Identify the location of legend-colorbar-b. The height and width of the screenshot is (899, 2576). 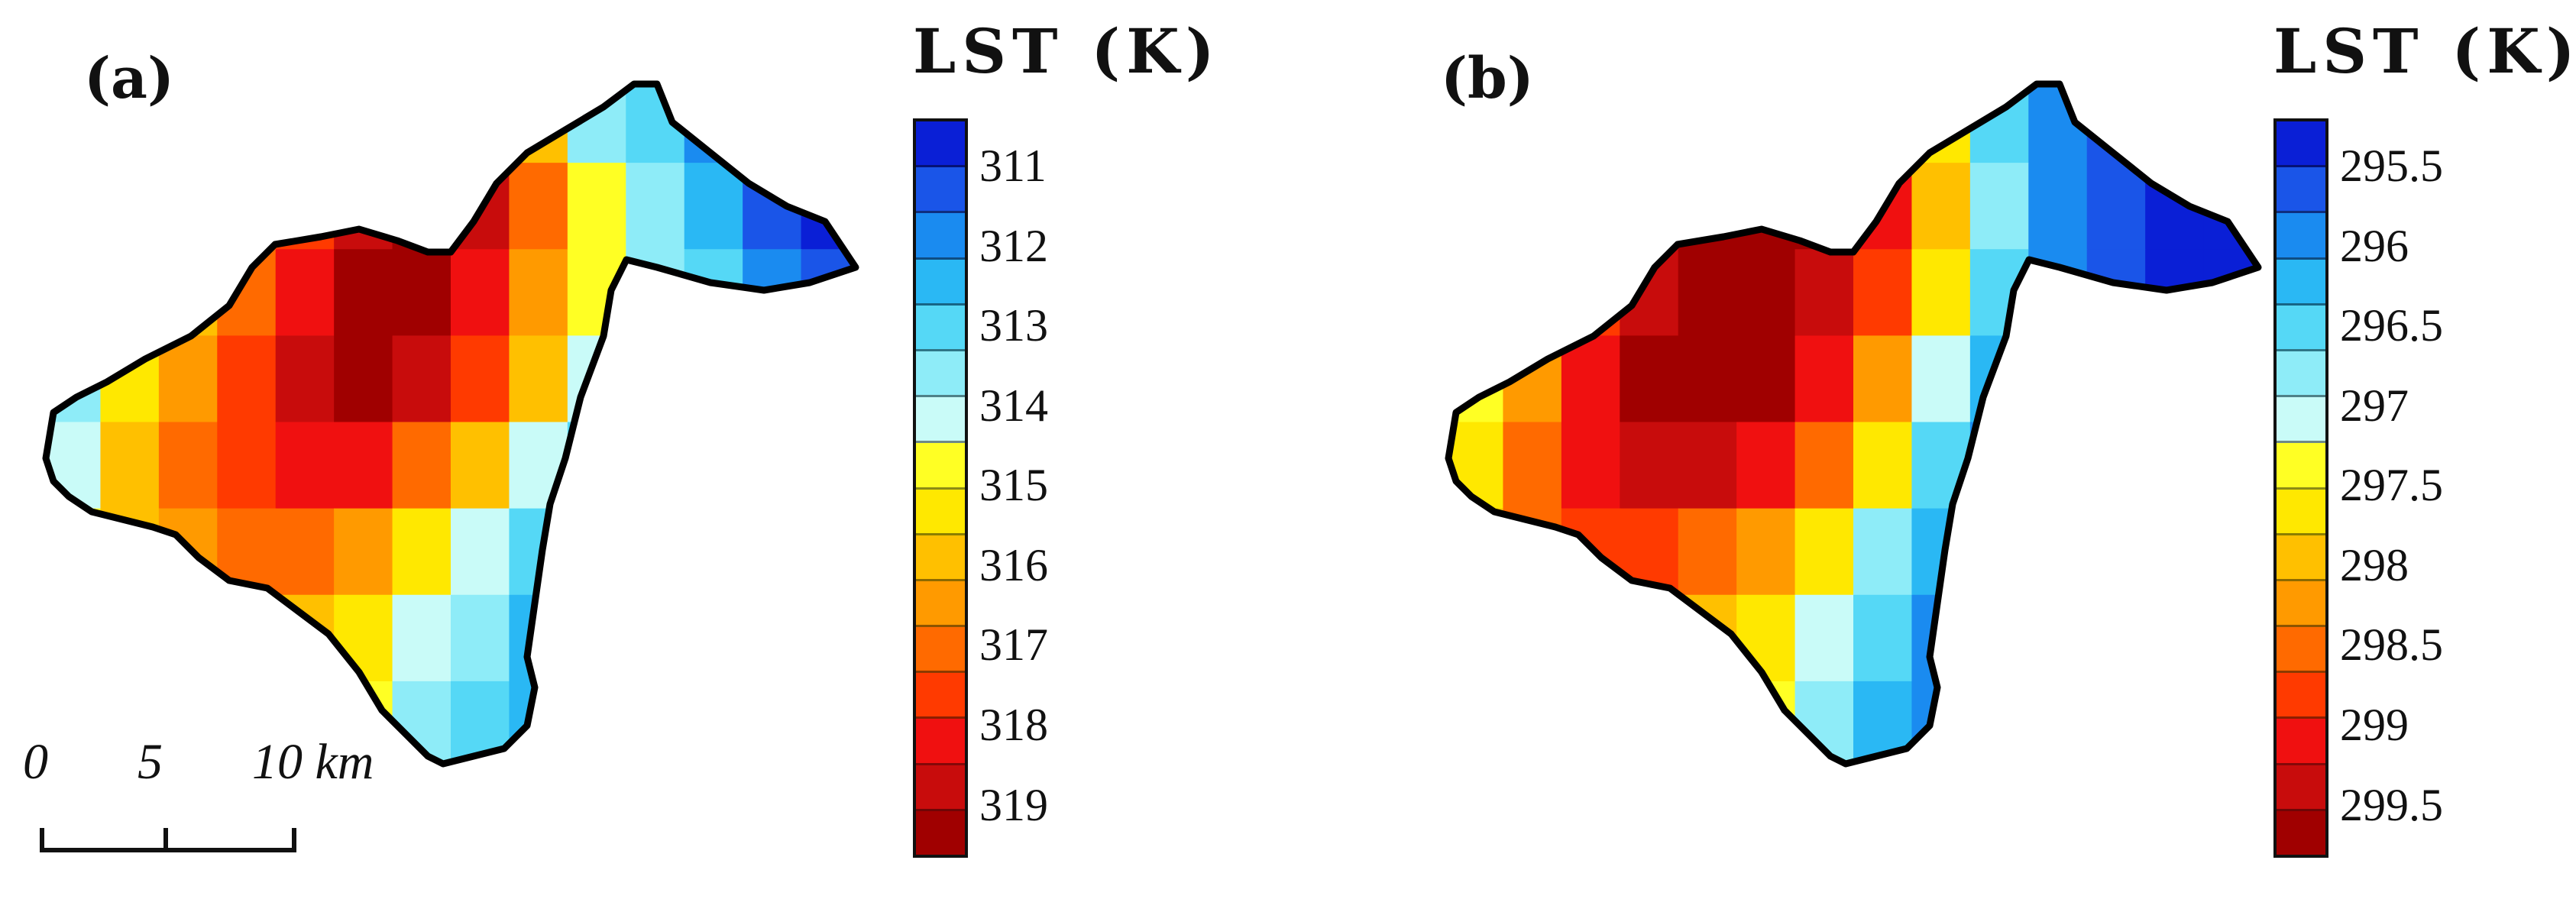
(2300, 488).